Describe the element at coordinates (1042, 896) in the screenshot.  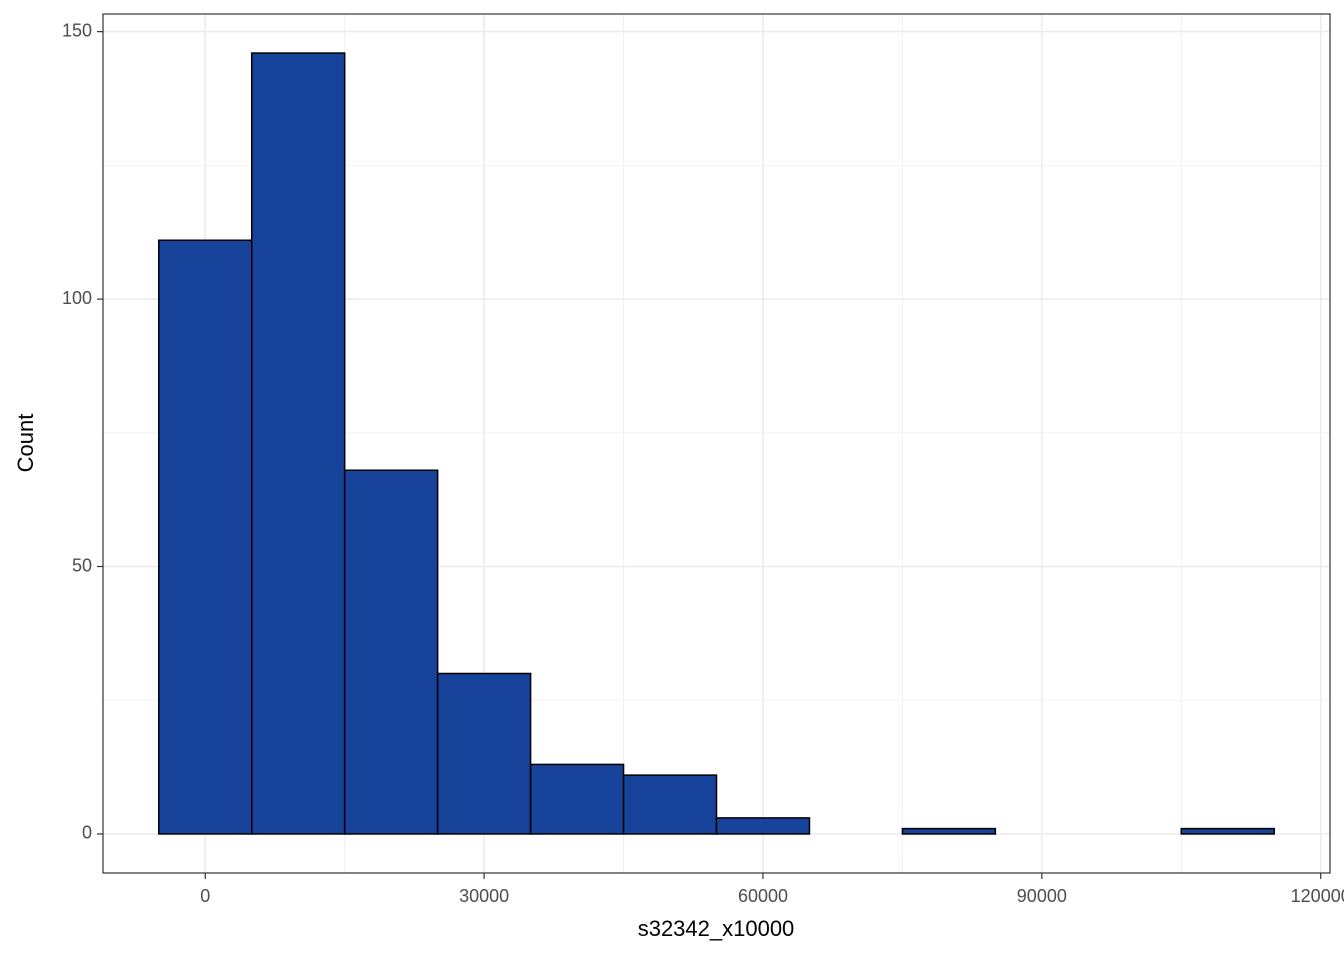
I see `x-tick-label: 90000` at that location.